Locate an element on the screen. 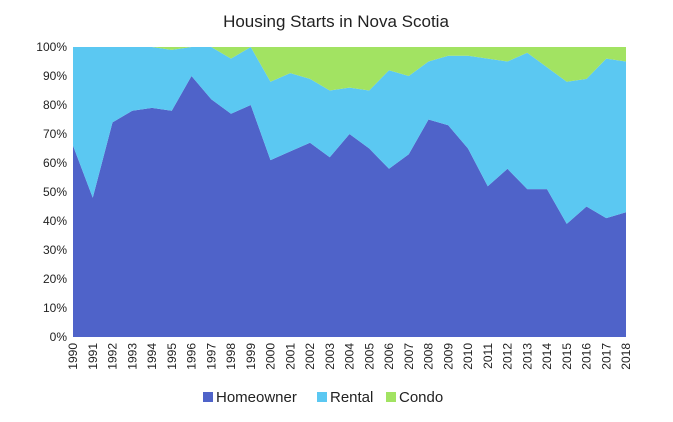 The width and height of the screenshot is (673, 422). y-tick-label: 100% is located at coordinates (51, 47).